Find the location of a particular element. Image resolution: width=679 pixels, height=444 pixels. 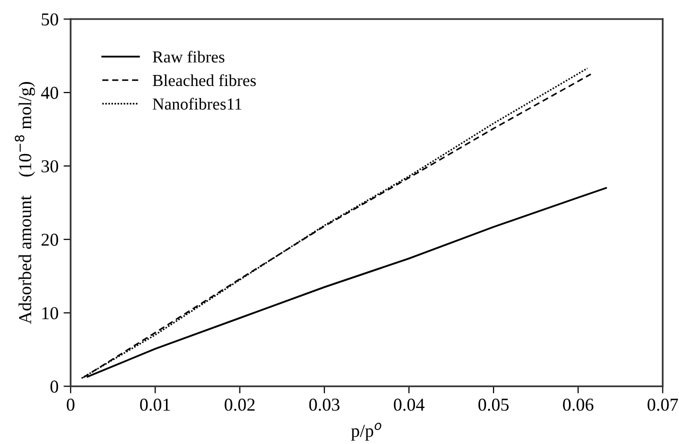

legend-label: Nanofibres11 is located at coordinates (197, 104).